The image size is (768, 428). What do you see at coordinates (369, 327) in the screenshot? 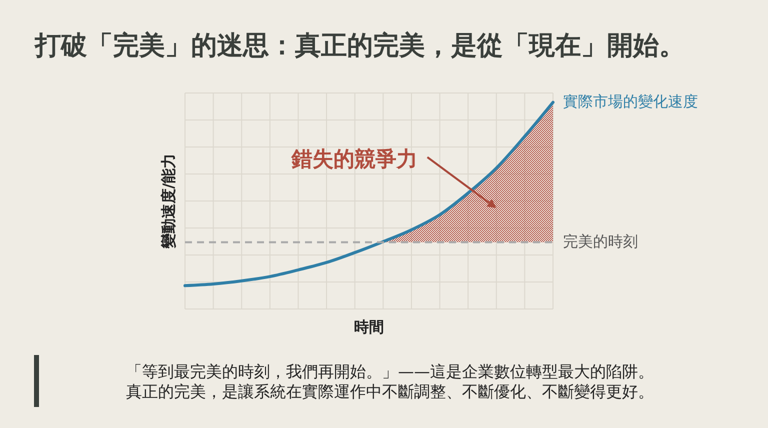
I see `x-axis-title: 時間` at bounding box center [369, 327].